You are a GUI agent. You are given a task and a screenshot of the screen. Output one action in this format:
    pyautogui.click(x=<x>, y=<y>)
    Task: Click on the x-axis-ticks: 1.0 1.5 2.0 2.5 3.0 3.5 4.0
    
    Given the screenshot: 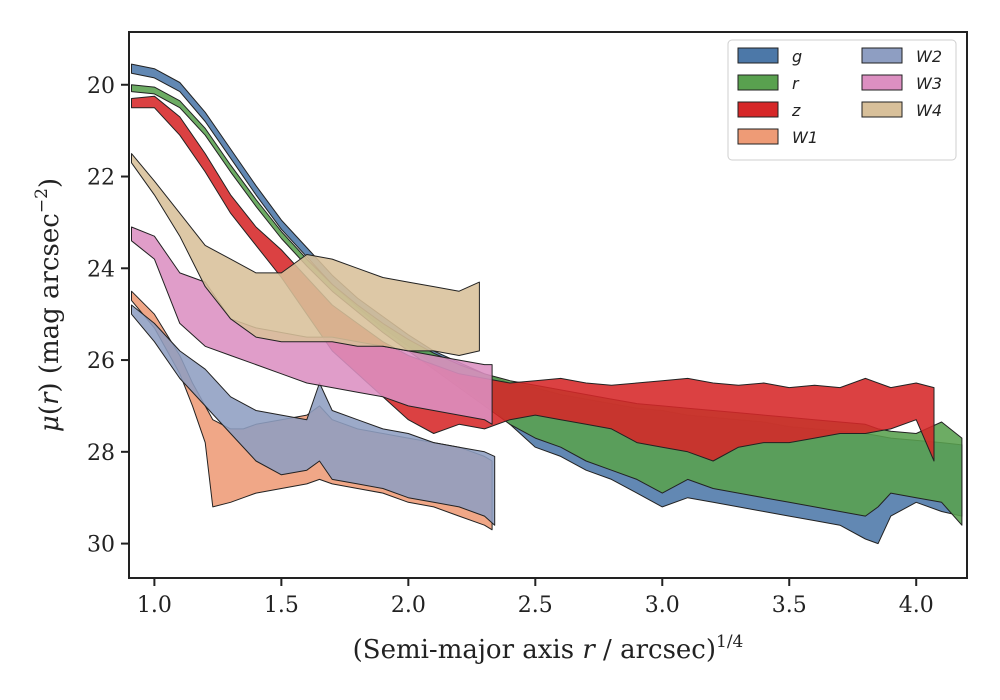 What is the action you would take?
    pyautogui.click(x=535, y=598)
    